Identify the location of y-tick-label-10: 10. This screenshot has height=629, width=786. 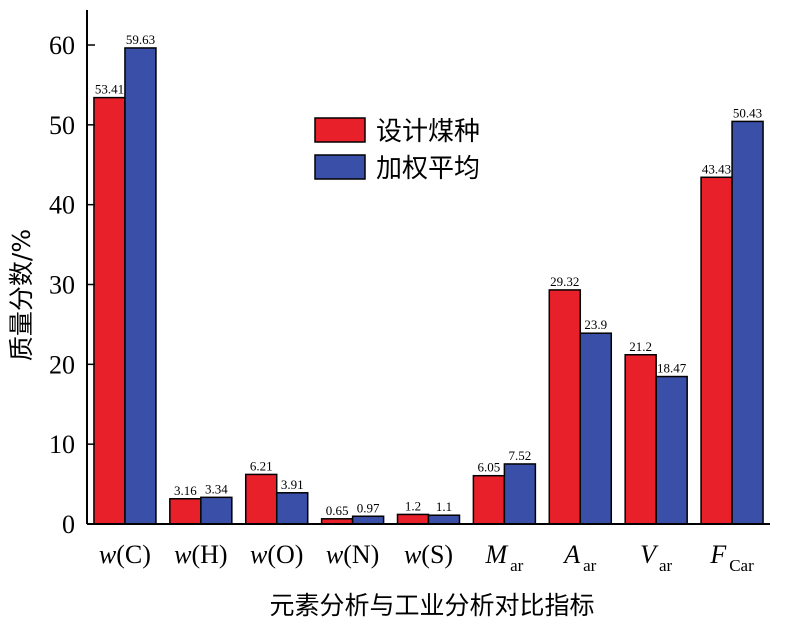
(62, 444).